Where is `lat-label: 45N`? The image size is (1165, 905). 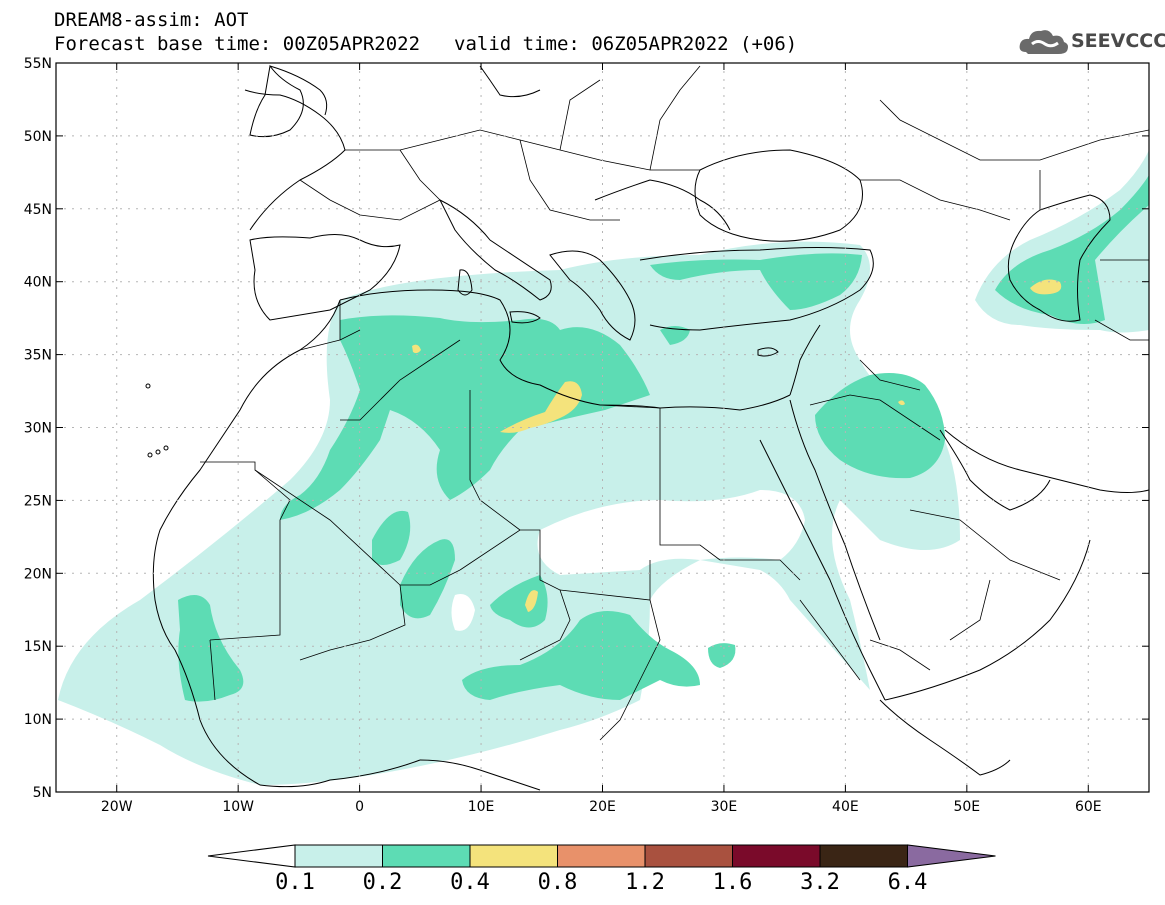
lat-label: 45N is located at coordinates (38, 210).